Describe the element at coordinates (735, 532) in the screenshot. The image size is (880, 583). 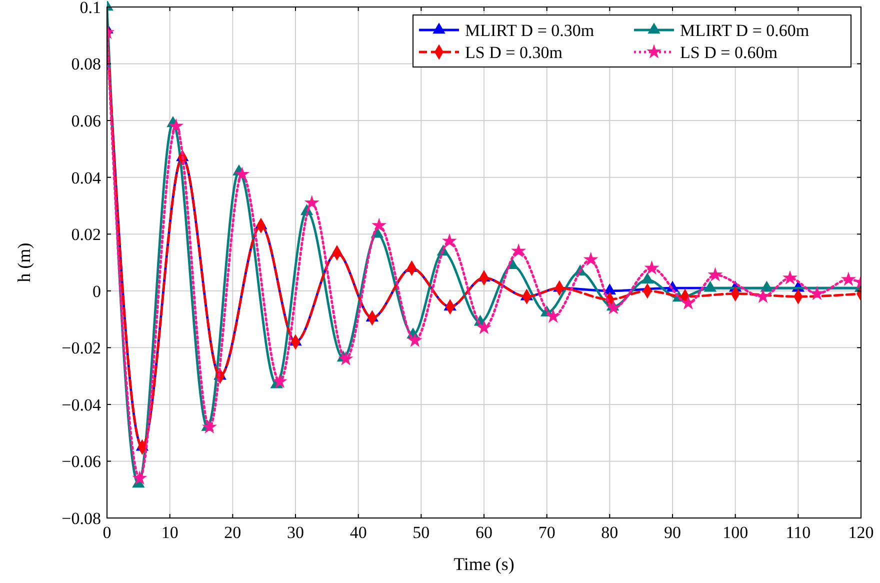
I see `x-tick-label: 100` at that location.